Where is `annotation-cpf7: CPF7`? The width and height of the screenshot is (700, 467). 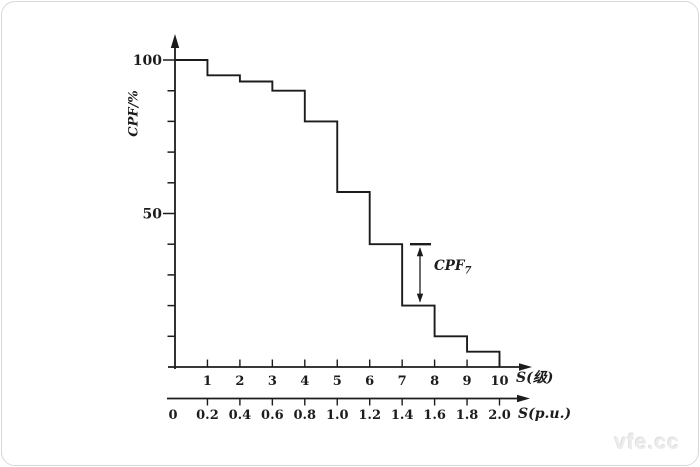
annotation-cpf7: CPF7 is located at coordinates (452, 267).